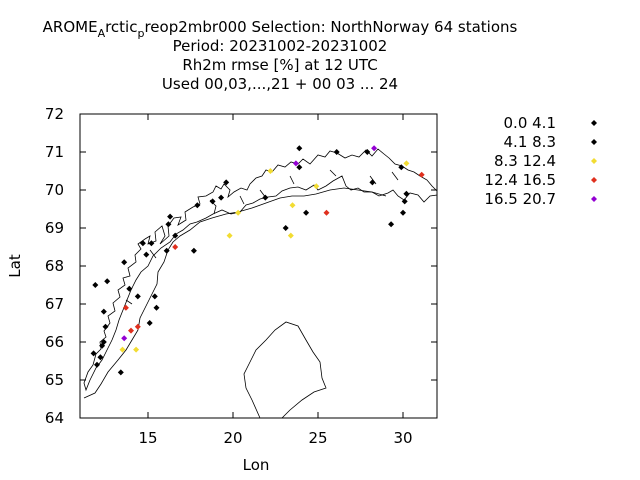 Image resolution: width=640 pixels, height=480 pixels. Describe the element at coordinates (54, 266) in the screenshot. I see `y-tick-label: 68` at that location.